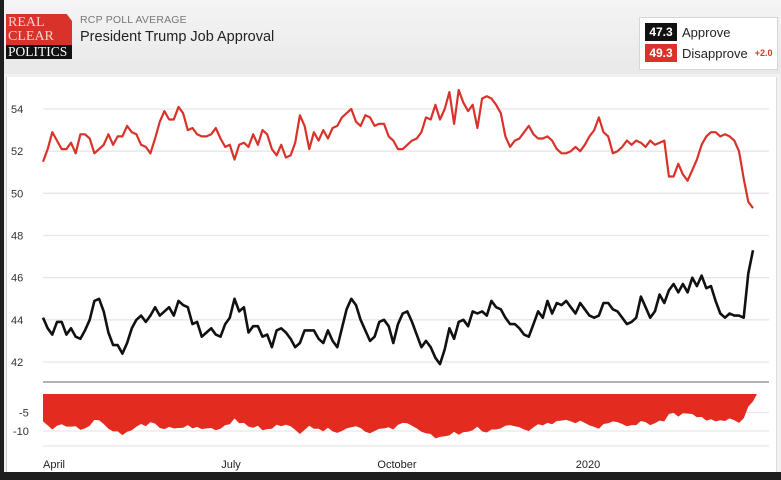 The image size is (781, 480). Describe the element at coordinates (588, 465) in the screenshot. I see `x-tick-label: 2020` at that location.